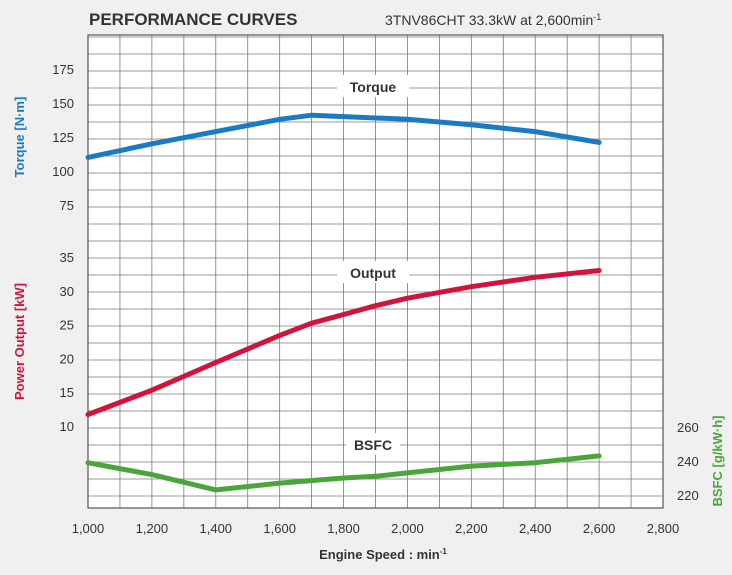 This screenshot has width=732, height=575. I want to click on x-tick-label: 1,200, so click(152, 528).